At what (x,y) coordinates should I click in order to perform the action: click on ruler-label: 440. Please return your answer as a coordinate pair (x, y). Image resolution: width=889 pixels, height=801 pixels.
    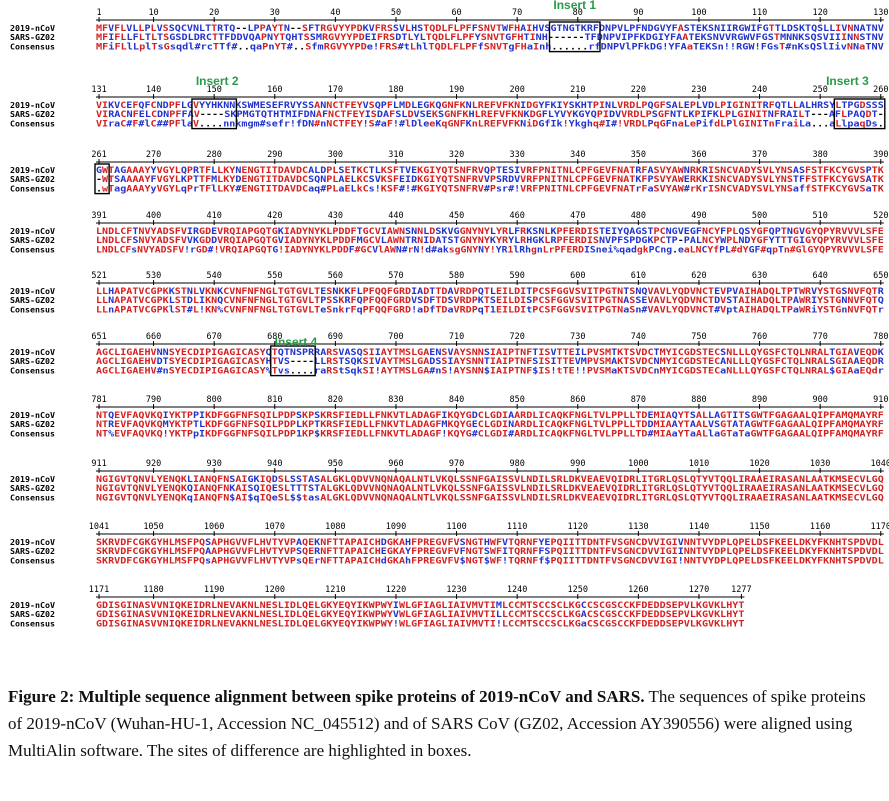
    Looking at the image, I should click on (395, 216).